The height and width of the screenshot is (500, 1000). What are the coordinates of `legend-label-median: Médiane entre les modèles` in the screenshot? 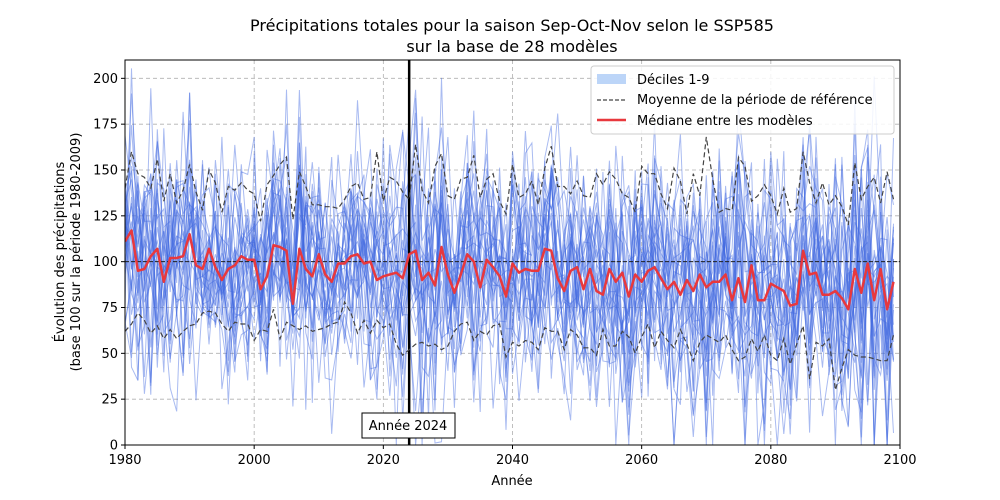 It's located at (725, 121).